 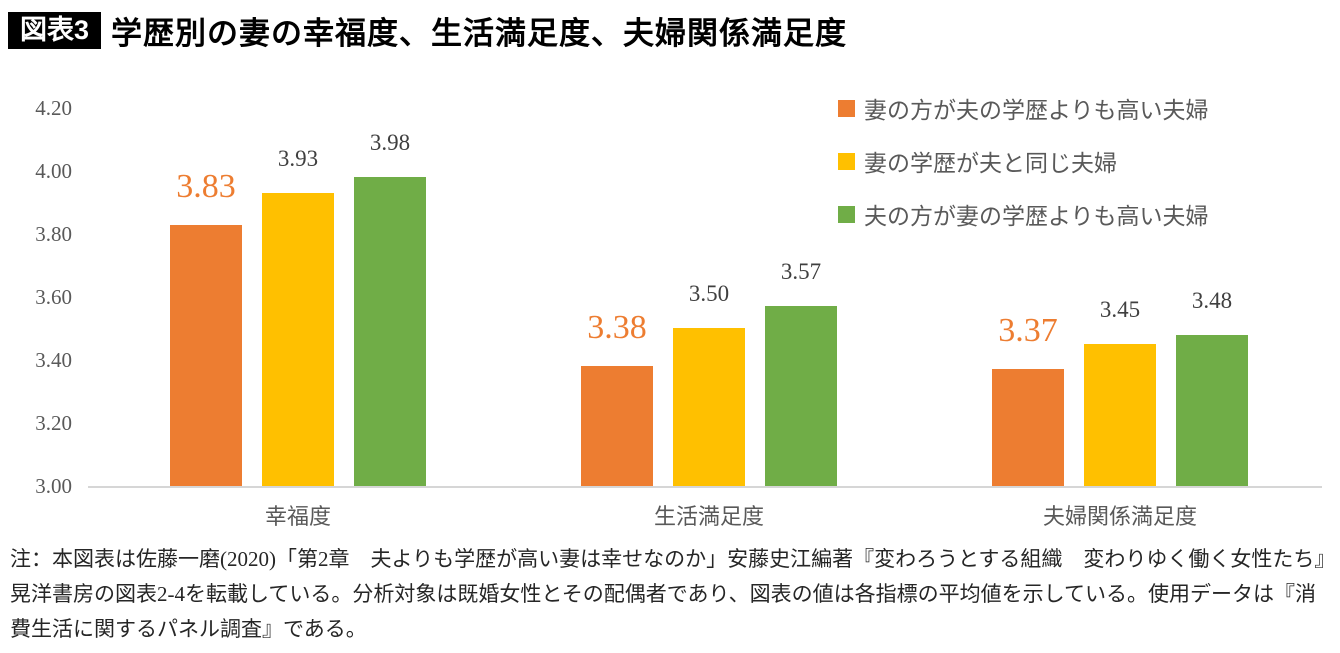 I want to click on y-tick-label: 4.20, so click(x=53, y=108).